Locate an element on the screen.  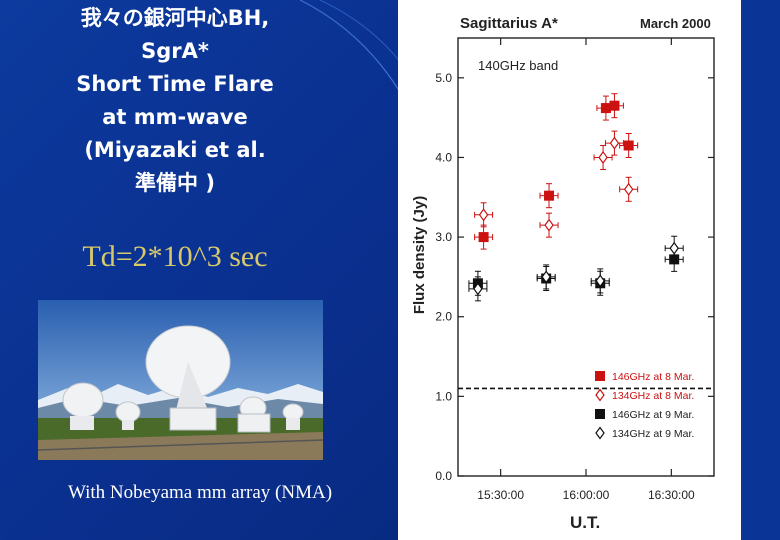
y-axis-label: Flux density (Jy) is located at coordinates (419, 255).